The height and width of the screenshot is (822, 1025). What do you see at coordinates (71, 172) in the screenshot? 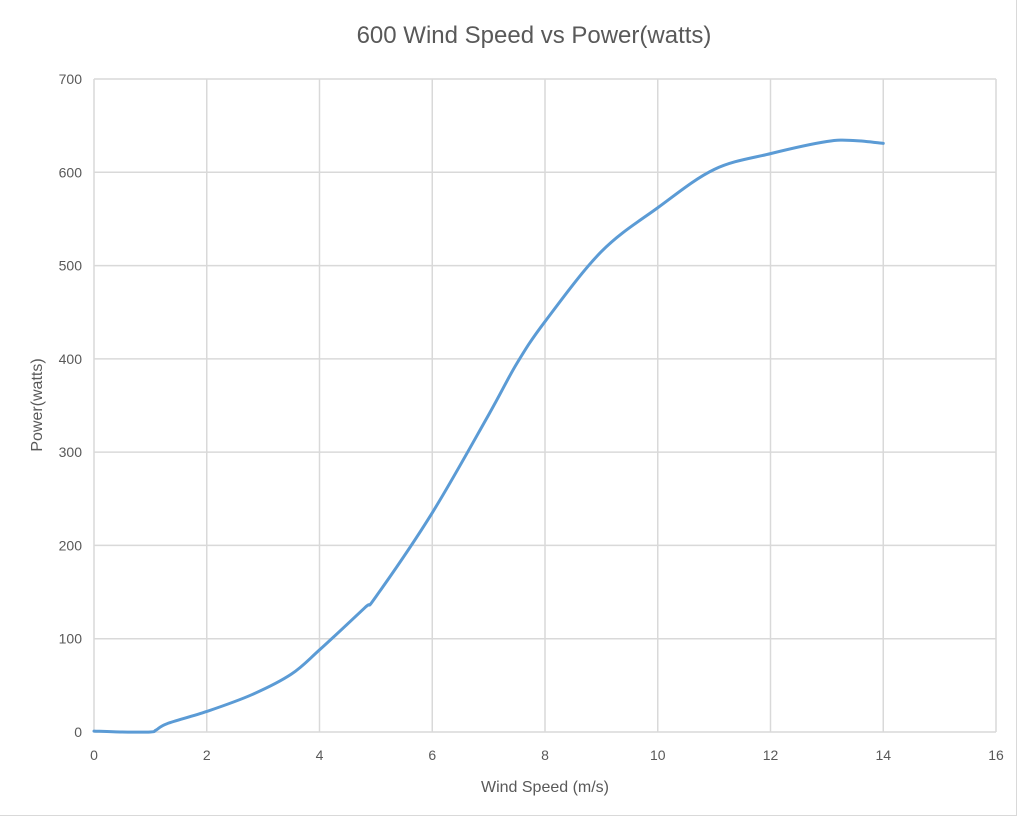
I see `y-tick-label: 600` at bounding box center [71, 172].